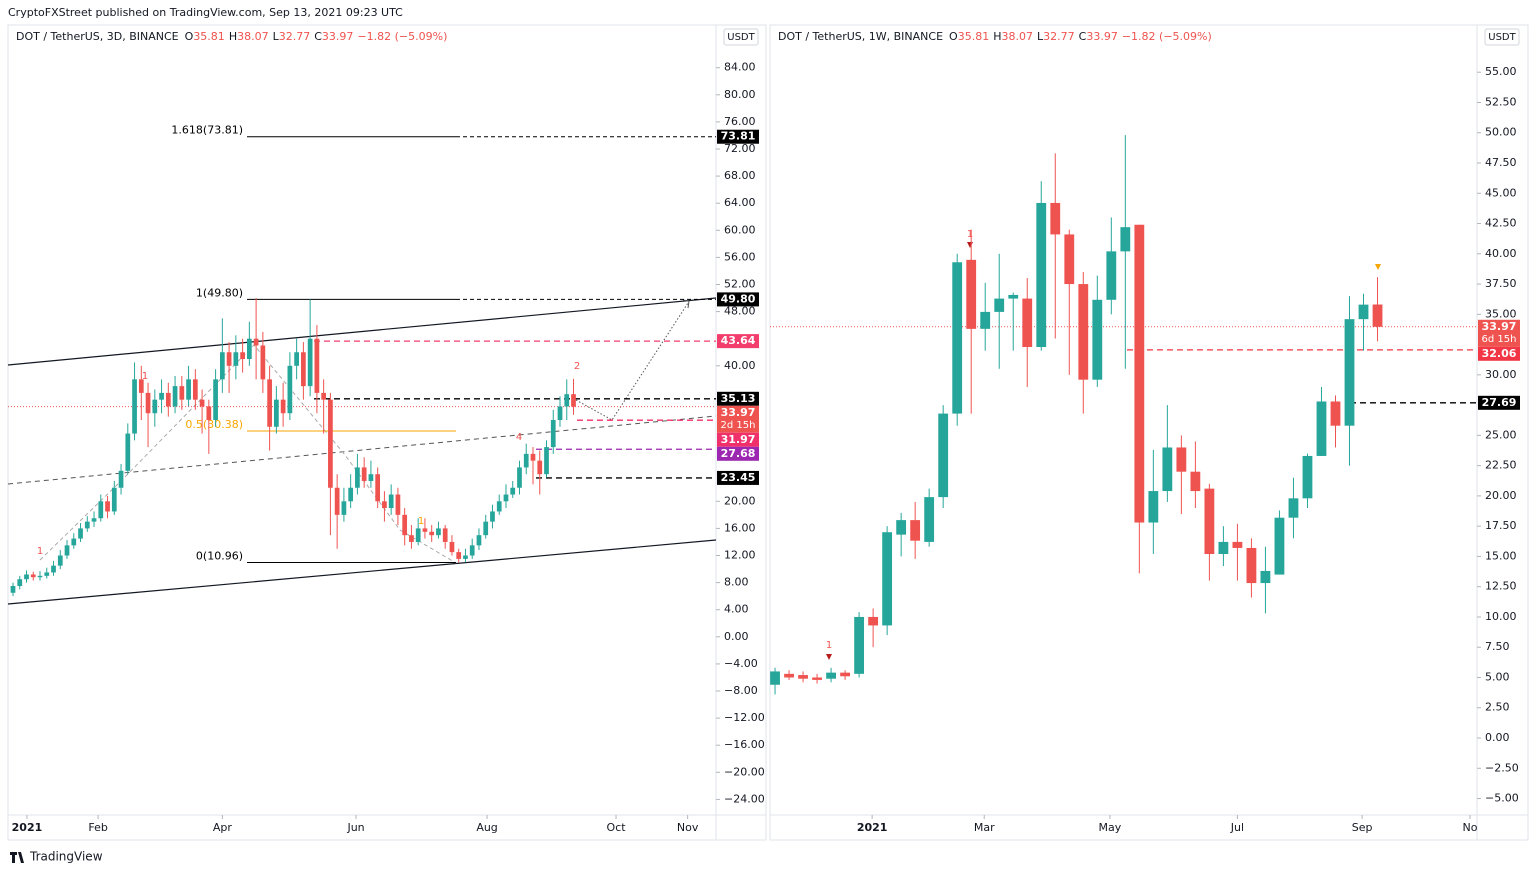 Image resolution: width=1536 pixels, height=871 pixels. I want to click on y-tick-label: 17.50, so click(1501, 525).